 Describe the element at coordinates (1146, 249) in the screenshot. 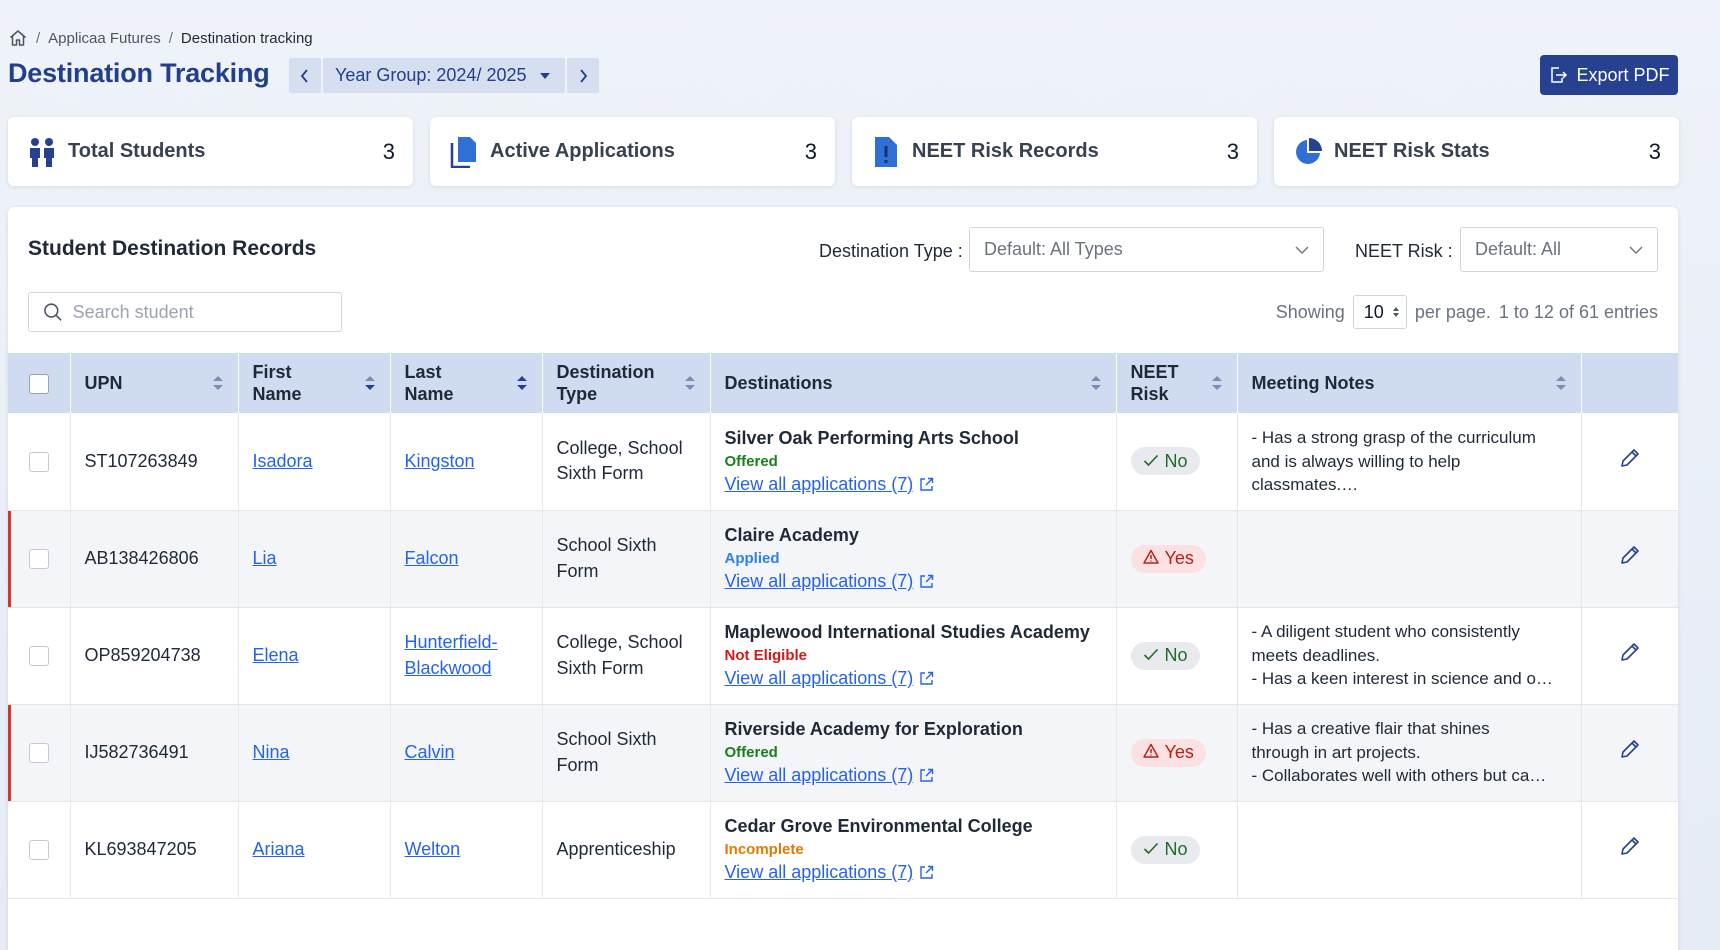

I see `destination-type-filter: Default: All Types` at that location.